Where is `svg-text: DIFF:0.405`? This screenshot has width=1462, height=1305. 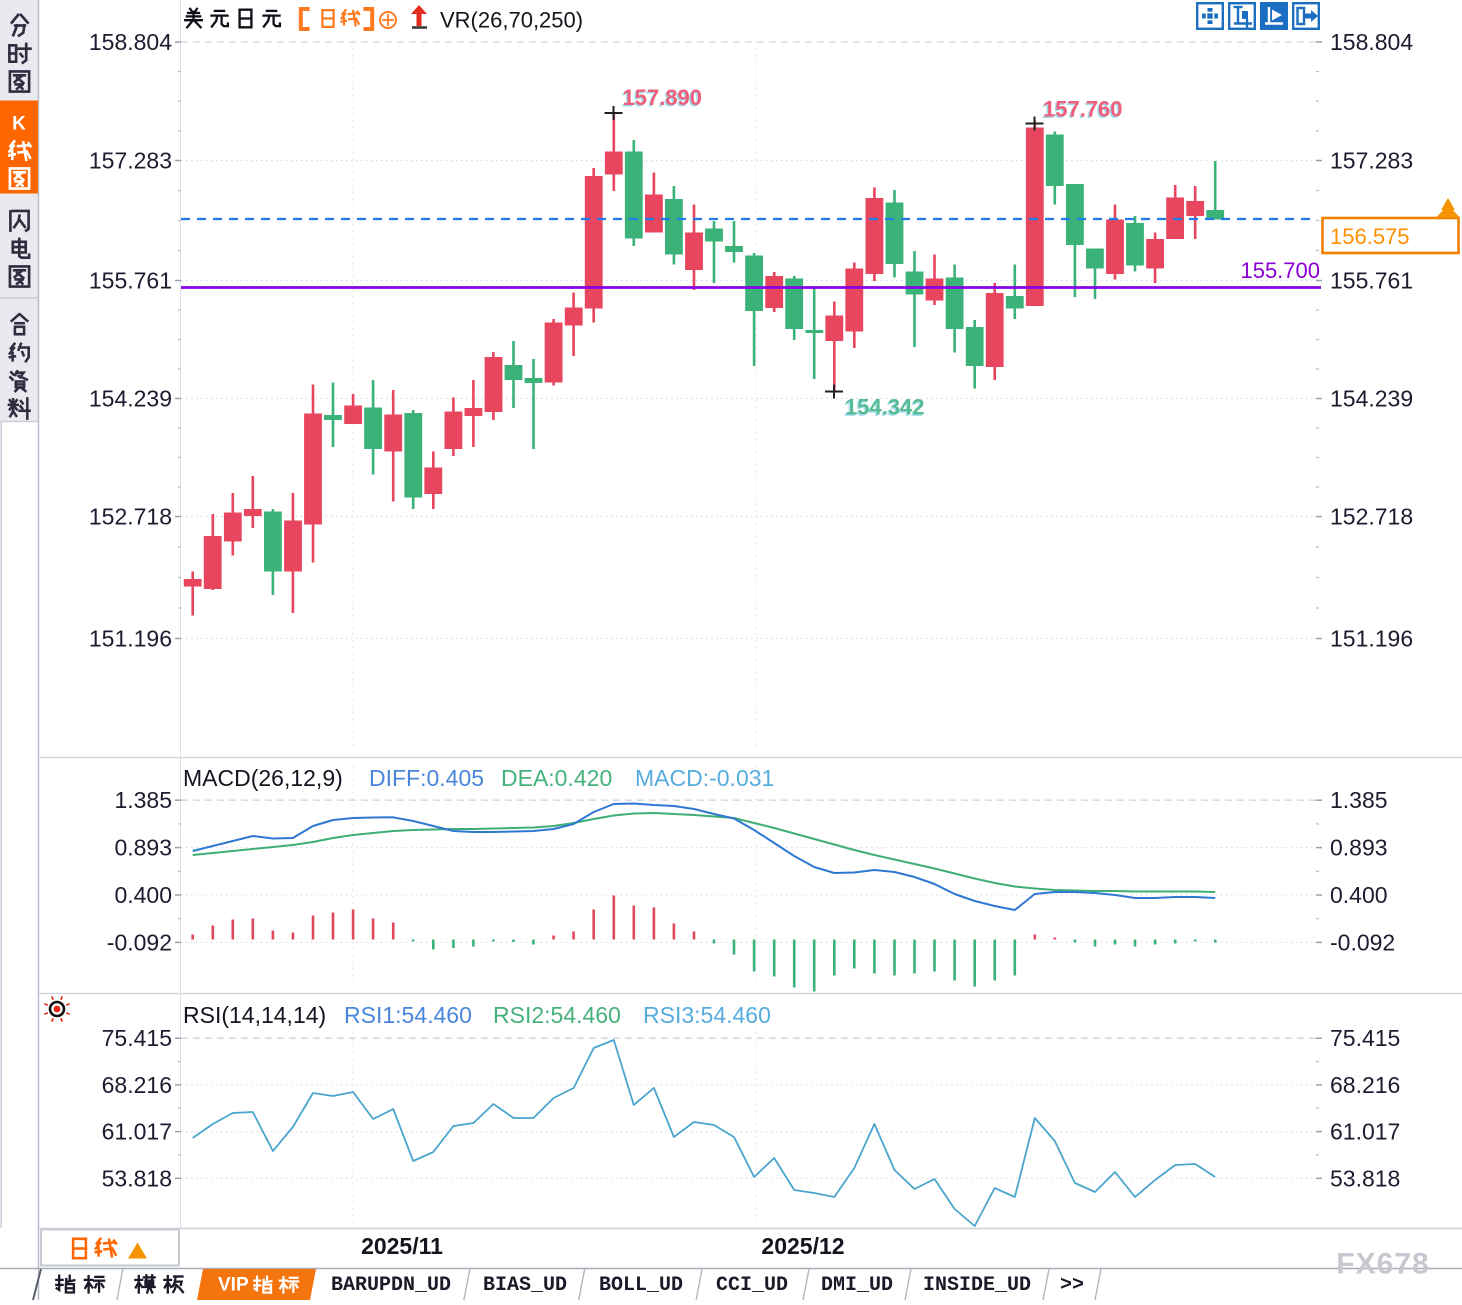
svg-text: DIFF:0.405 is located at coordinates (426, 778).